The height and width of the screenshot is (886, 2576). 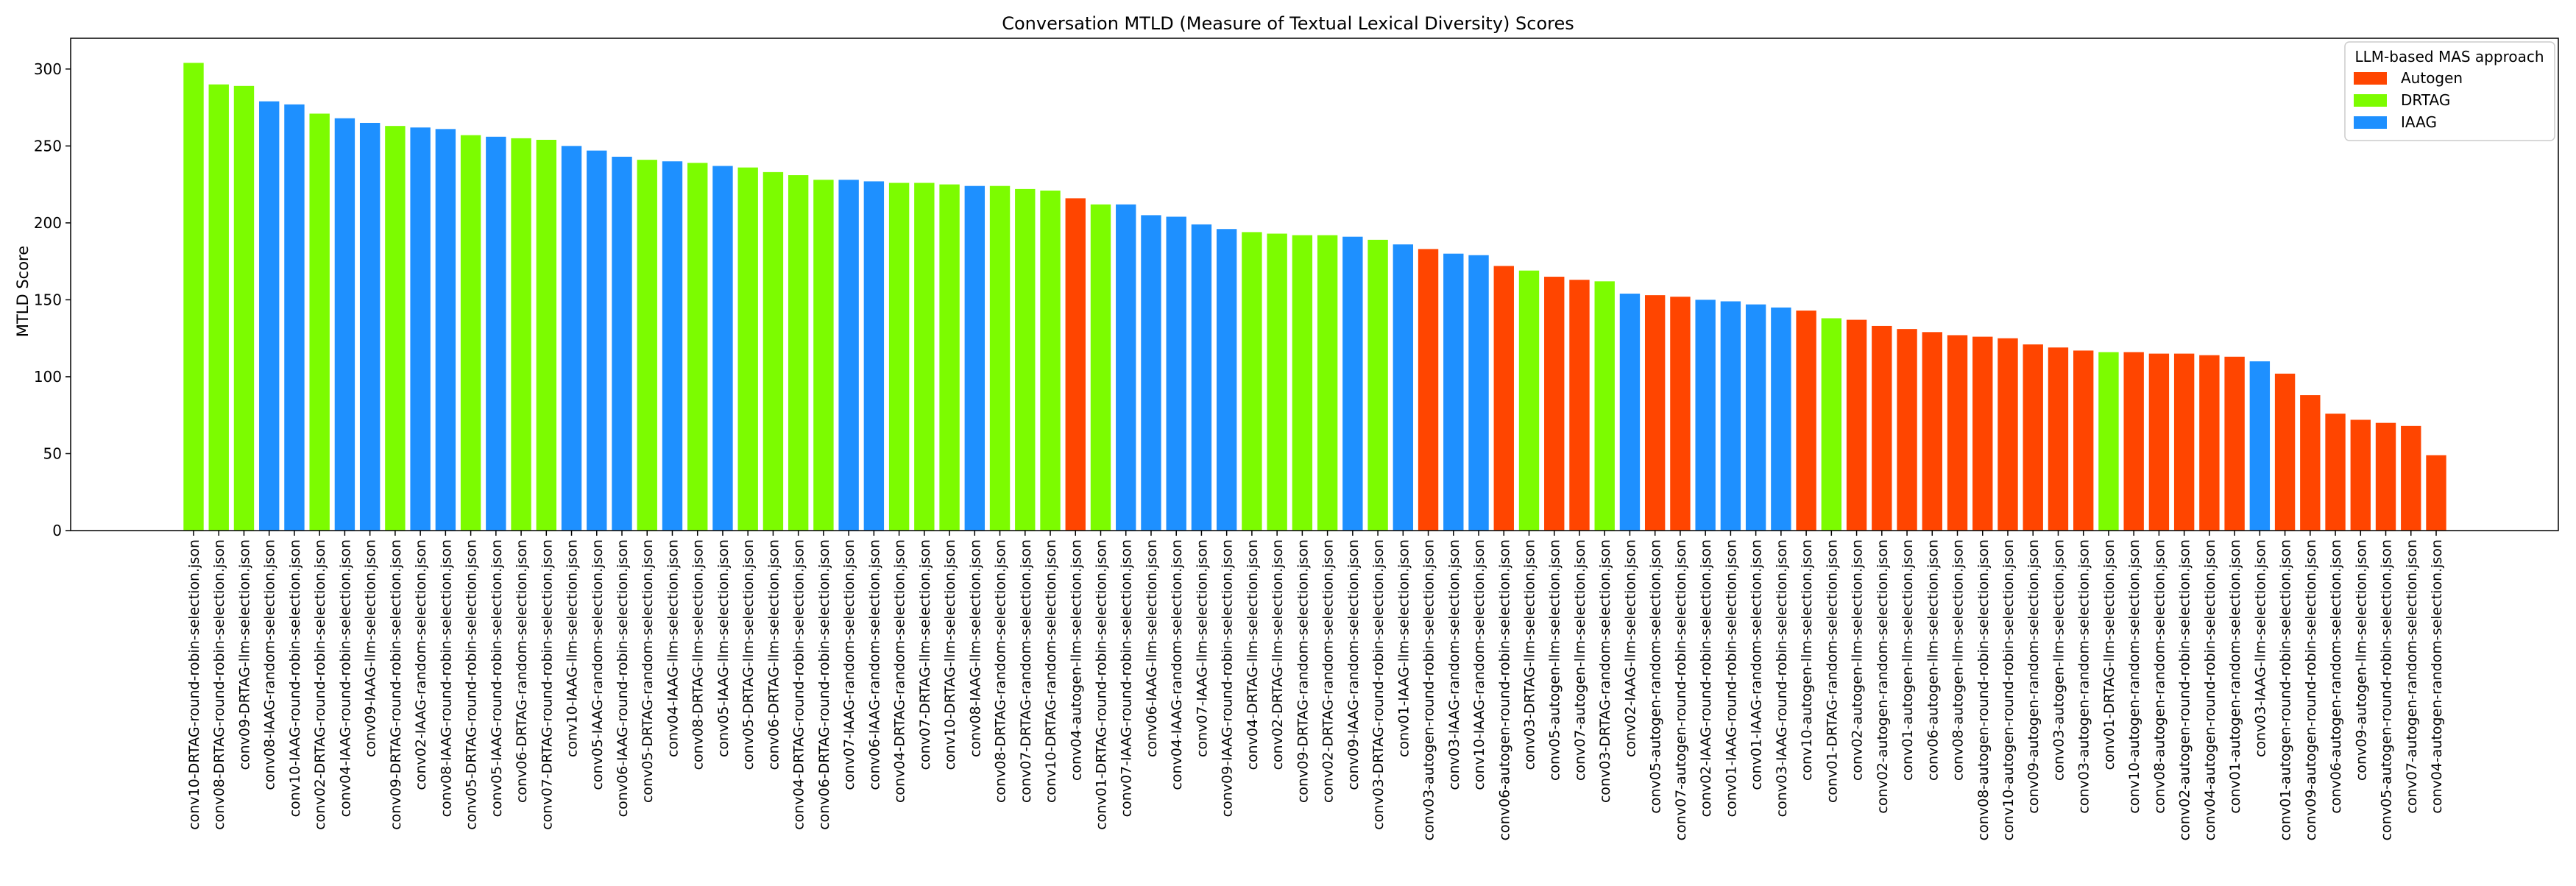 What do you see at coordinates (48, 69) in the screenshot?
I see `y-tick-label: 300` at bounding box center [48, 69].